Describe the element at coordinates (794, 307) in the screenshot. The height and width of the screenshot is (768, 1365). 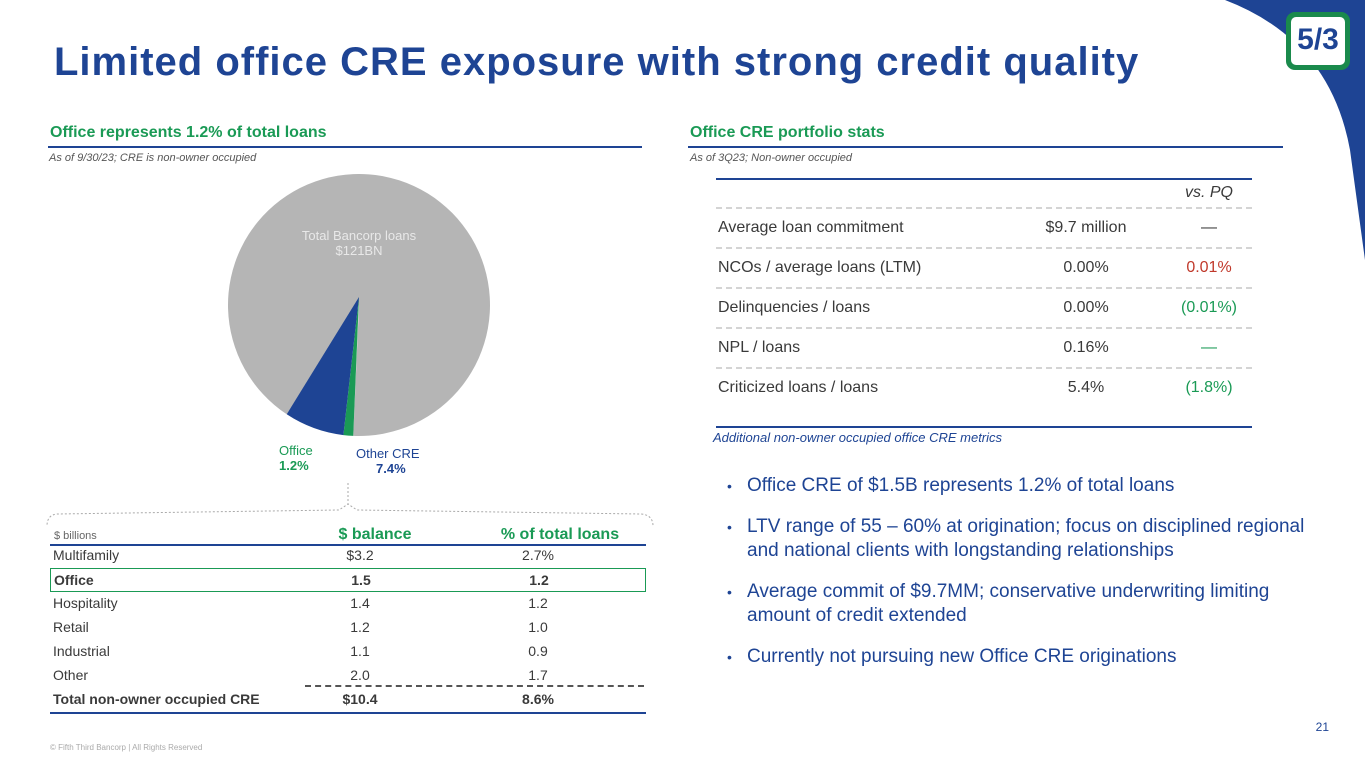
I see `stat-metric: Delinquencies / loans` at that location.